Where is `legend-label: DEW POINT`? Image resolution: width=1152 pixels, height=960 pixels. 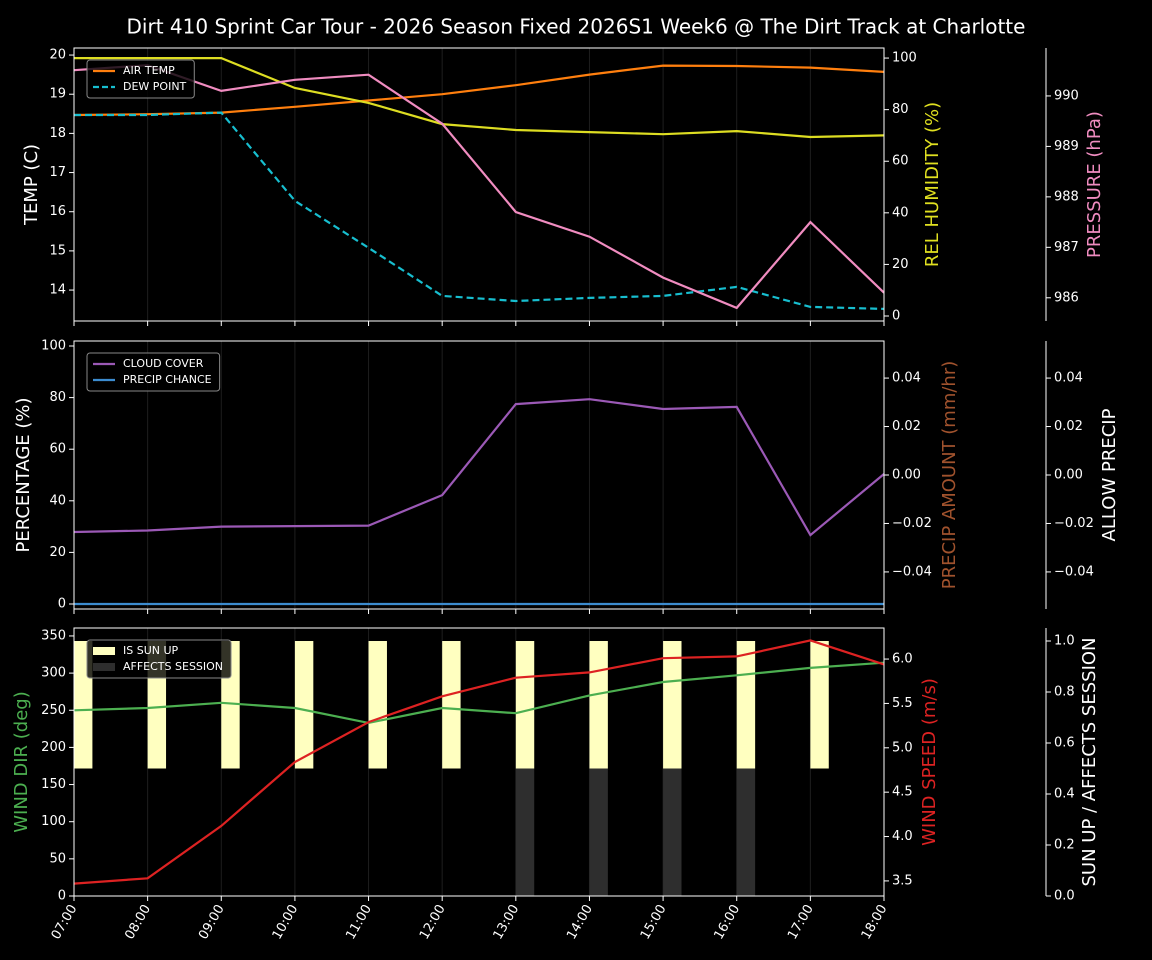
legend-label: DEW POINT is located at coordinates (155, 86).